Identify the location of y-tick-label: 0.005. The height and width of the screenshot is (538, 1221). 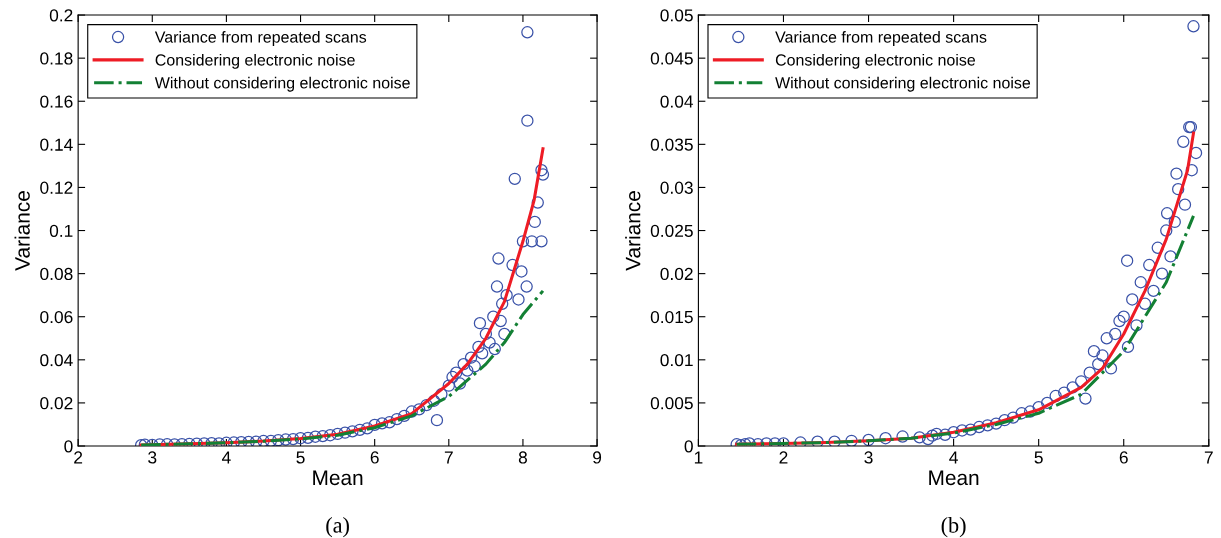
(671, 403).